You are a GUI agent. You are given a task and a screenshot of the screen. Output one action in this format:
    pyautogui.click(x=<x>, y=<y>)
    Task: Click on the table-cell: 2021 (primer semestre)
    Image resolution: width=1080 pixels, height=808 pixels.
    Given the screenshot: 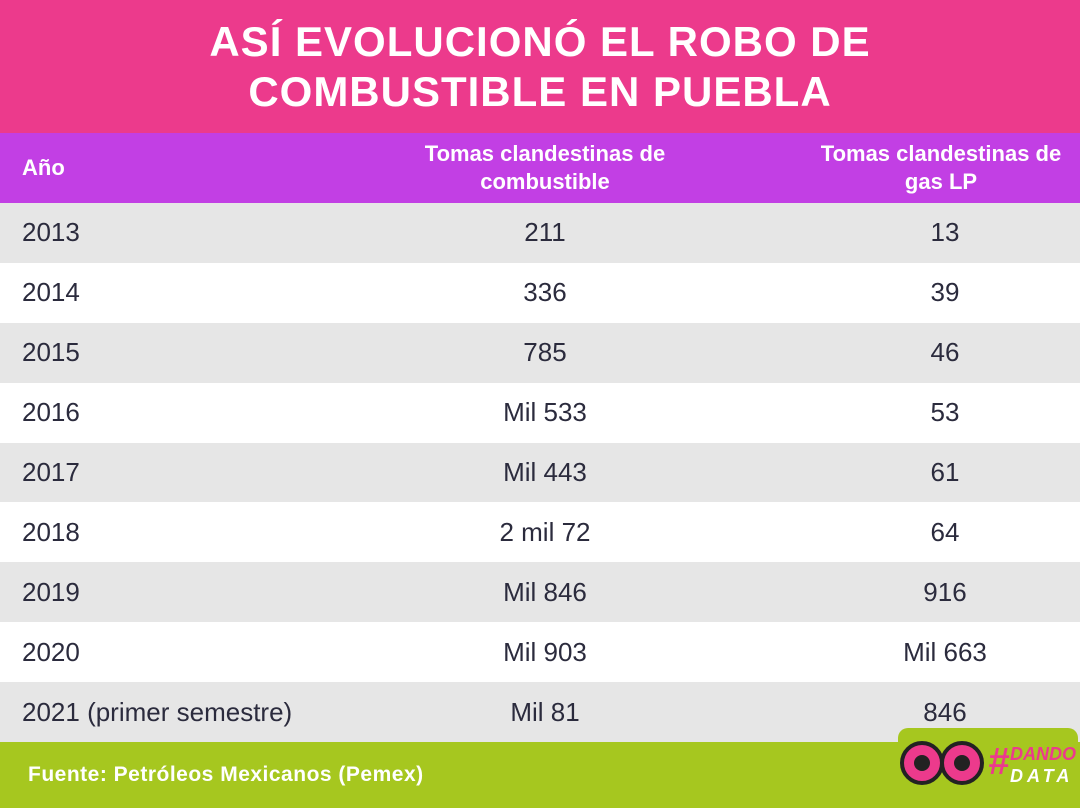 What is the action you would take?
    pyautogui.click(x=157, y=711)
    